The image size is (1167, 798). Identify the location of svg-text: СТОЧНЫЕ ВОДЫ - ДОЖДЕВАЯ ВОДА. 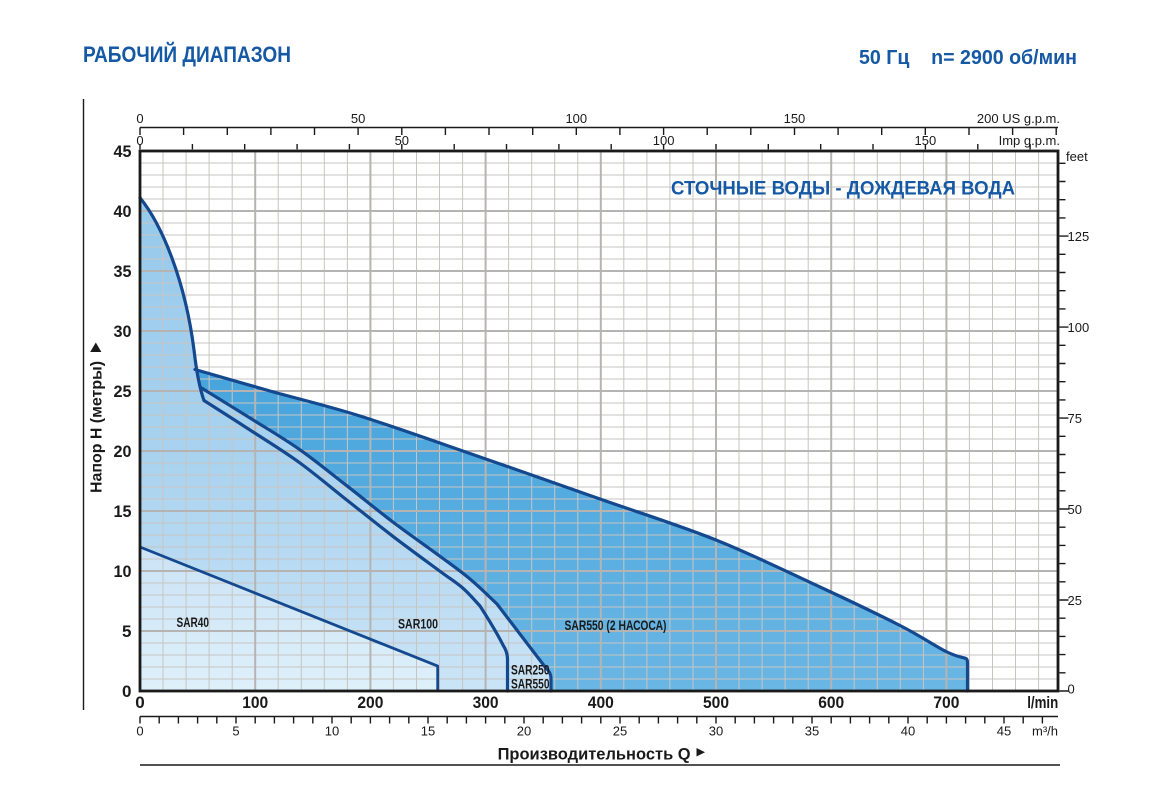
(843, 189).